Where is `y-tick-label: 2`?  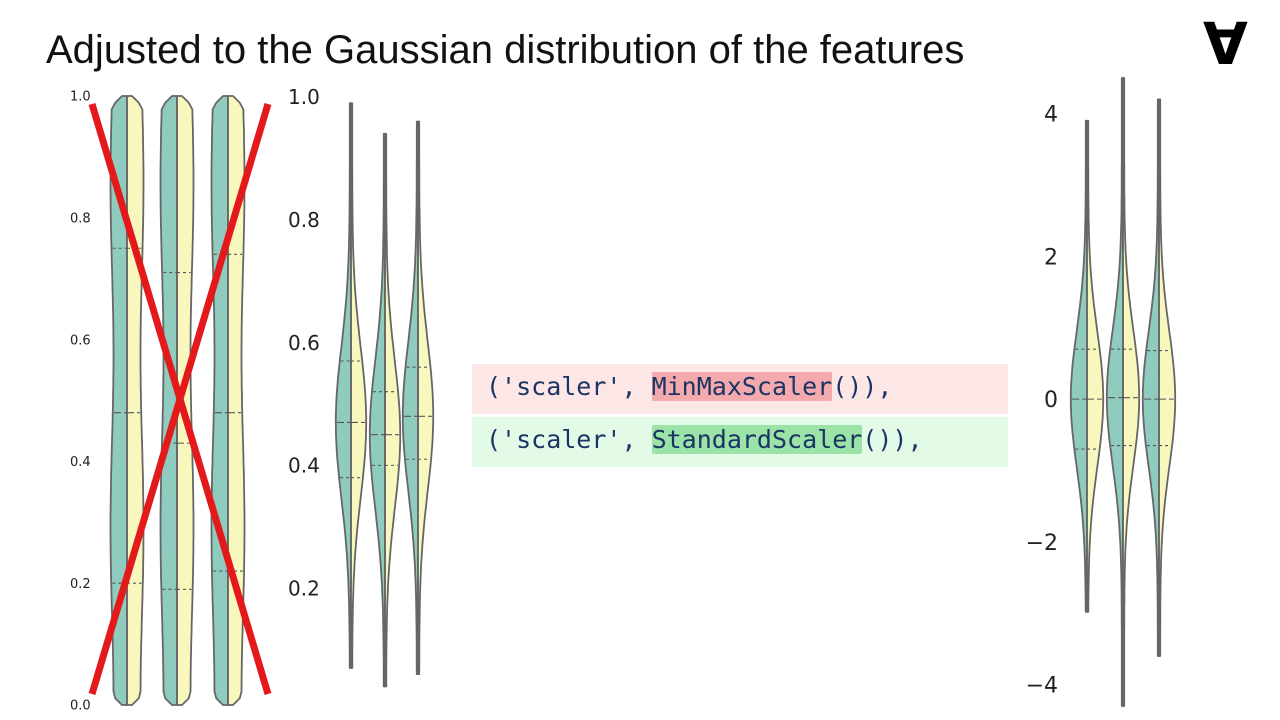
y-tick-label: 2 is located at coordinates (1051, 257).